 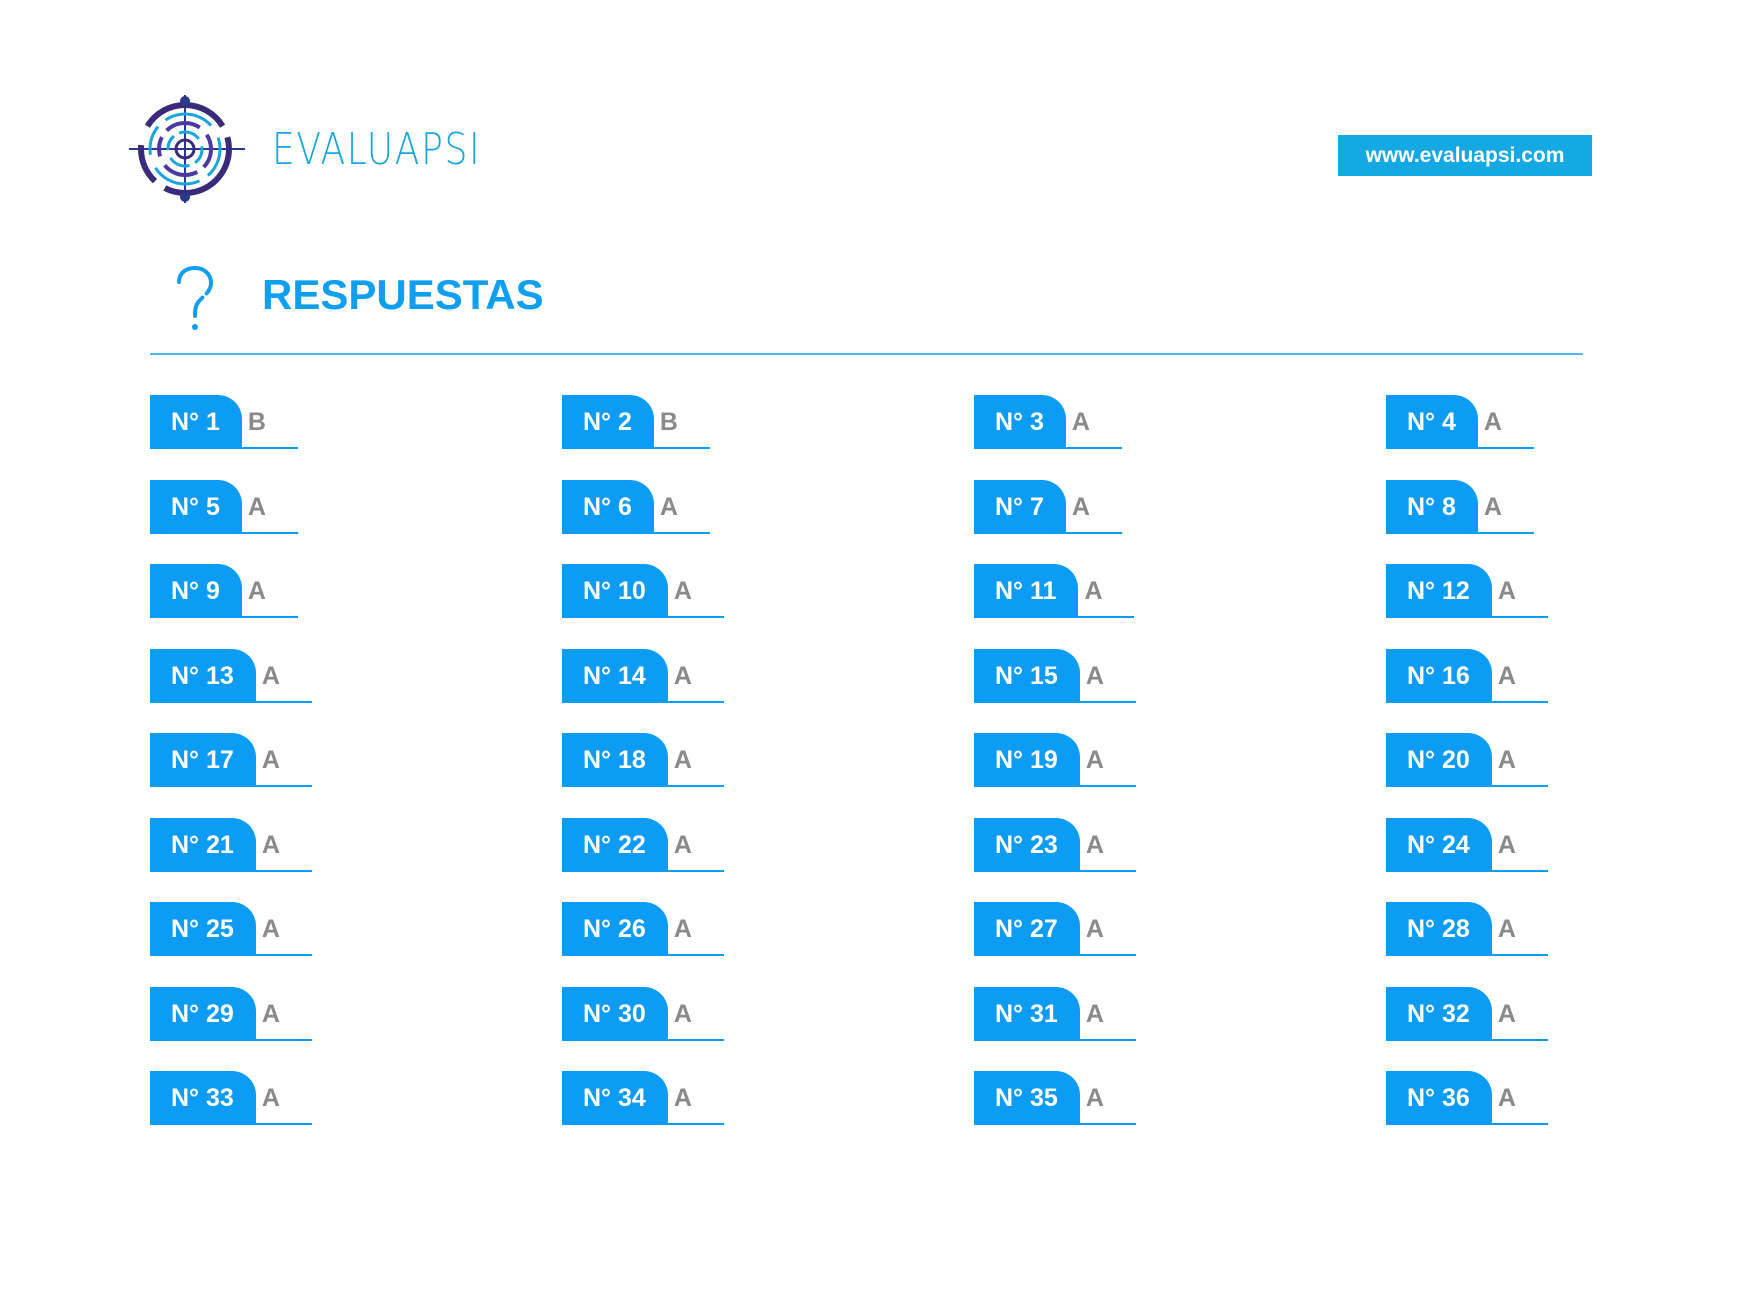 What do you see at coordinates (1020, 422) in the screenshot?
I see `answer-number-tag: N° 3` at bounding box center [1020, 422].